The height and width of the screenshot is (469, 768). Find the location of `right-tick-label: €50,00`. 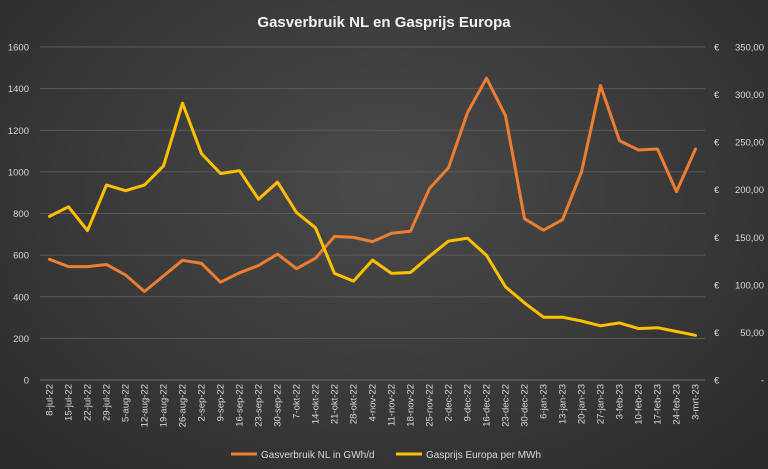

right-tick-label: €50,00 is located at coordinates (739, 333).